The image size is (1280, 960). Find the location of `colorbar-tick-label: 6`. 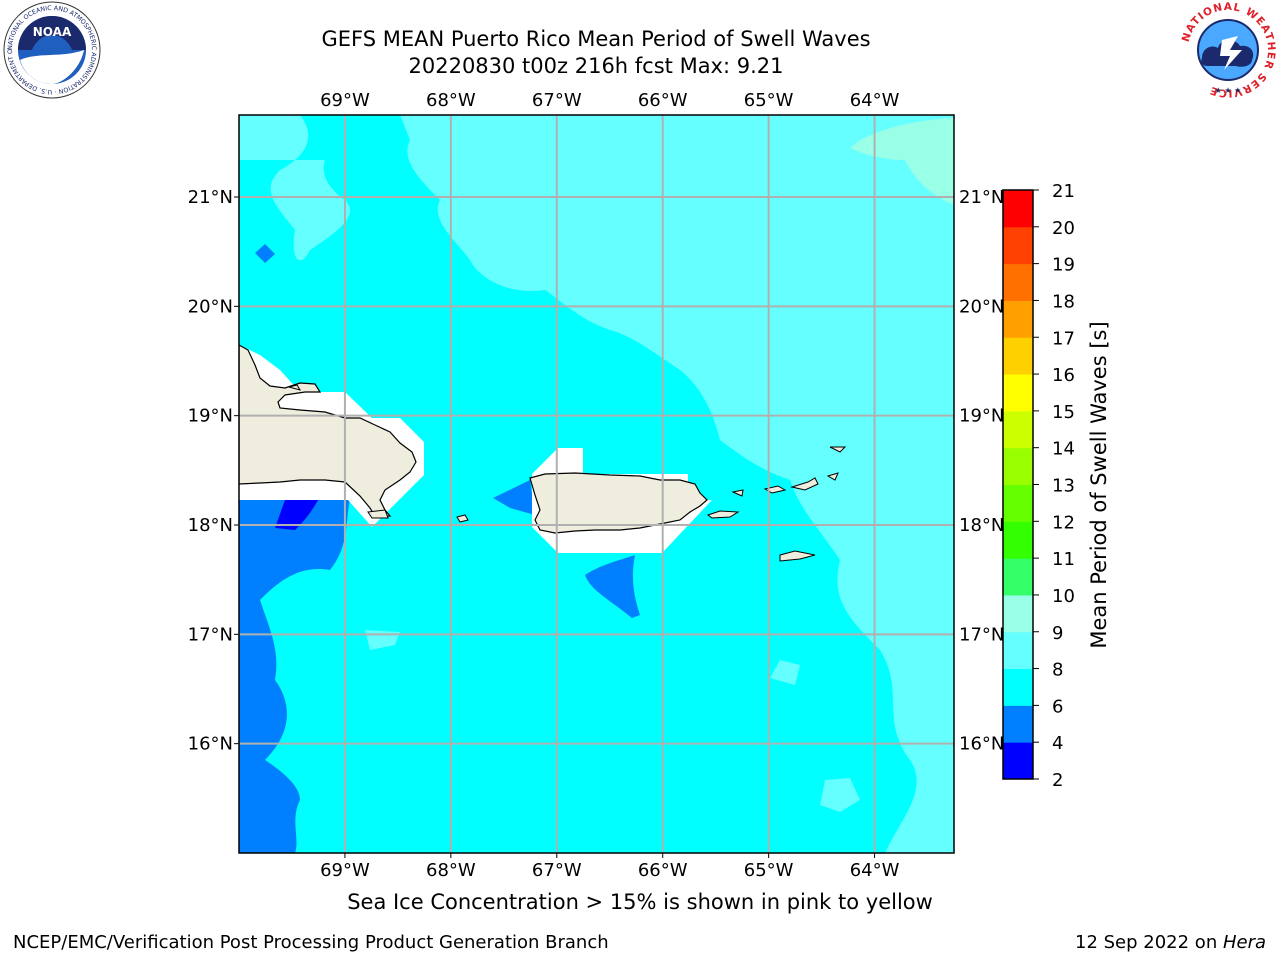

colorbar-tick-label: 6 is located at coordinates (1057, 706).